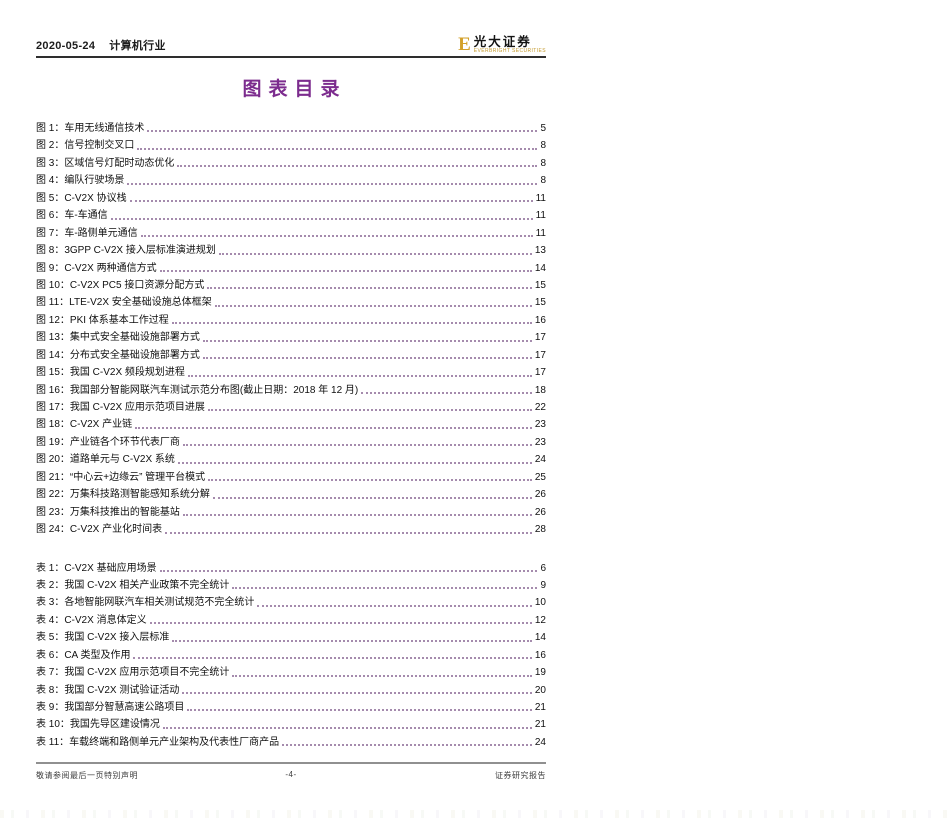 Image resolution: width=950 pixels, height=818 pixels. What do you see at coordinates (291, 354) in the screenshot?
I see `toc-entry: 图 14：分布式安全基础设施部署方式 17` at bounding box center [291, 354].